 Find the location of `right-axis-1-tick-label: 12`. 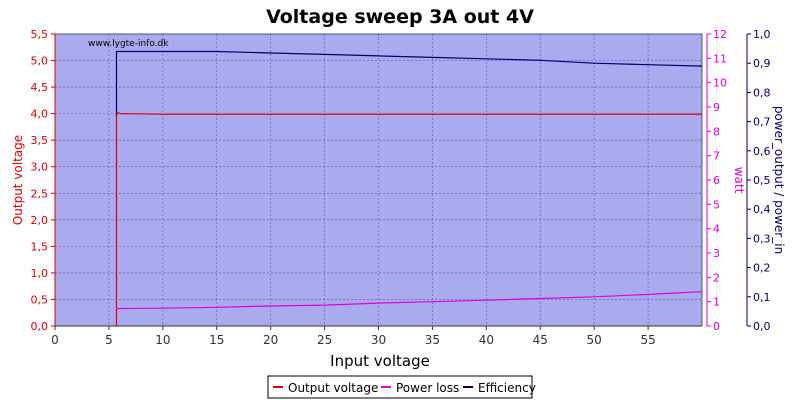

right-axis-1-tick-label: 12 is located at coordinates (720, 34).